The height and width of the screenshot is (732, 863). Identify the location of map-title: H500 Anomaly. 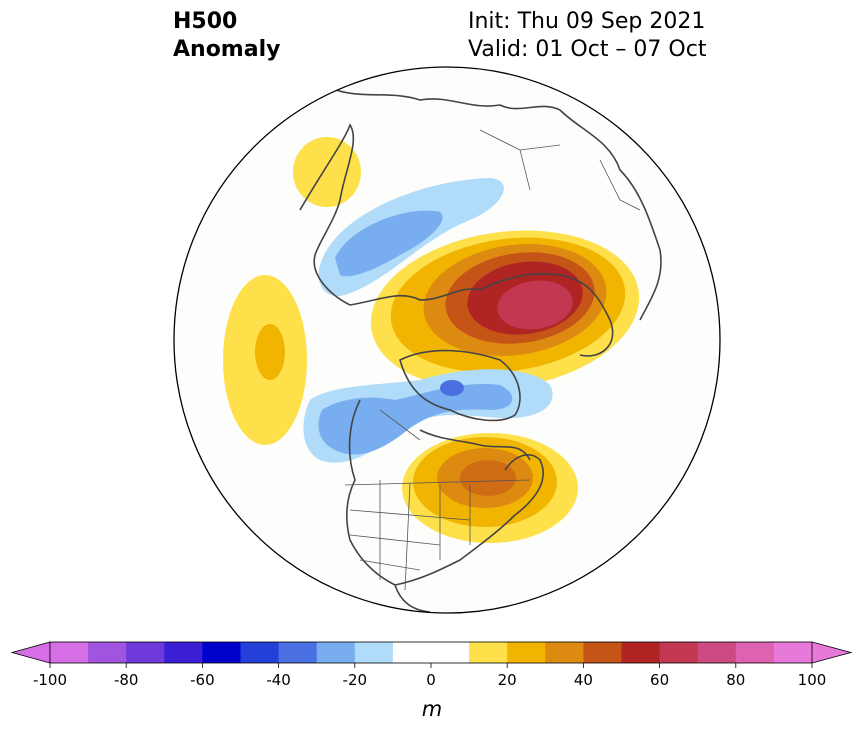
(226, 36).